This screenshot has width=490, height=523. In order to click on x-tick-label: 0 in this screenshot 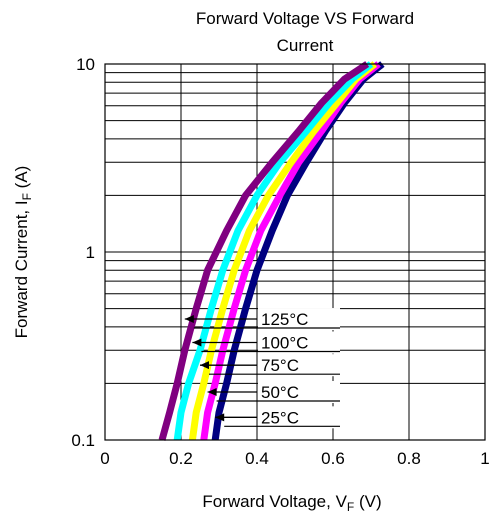, I will do `click(104, 458)`.